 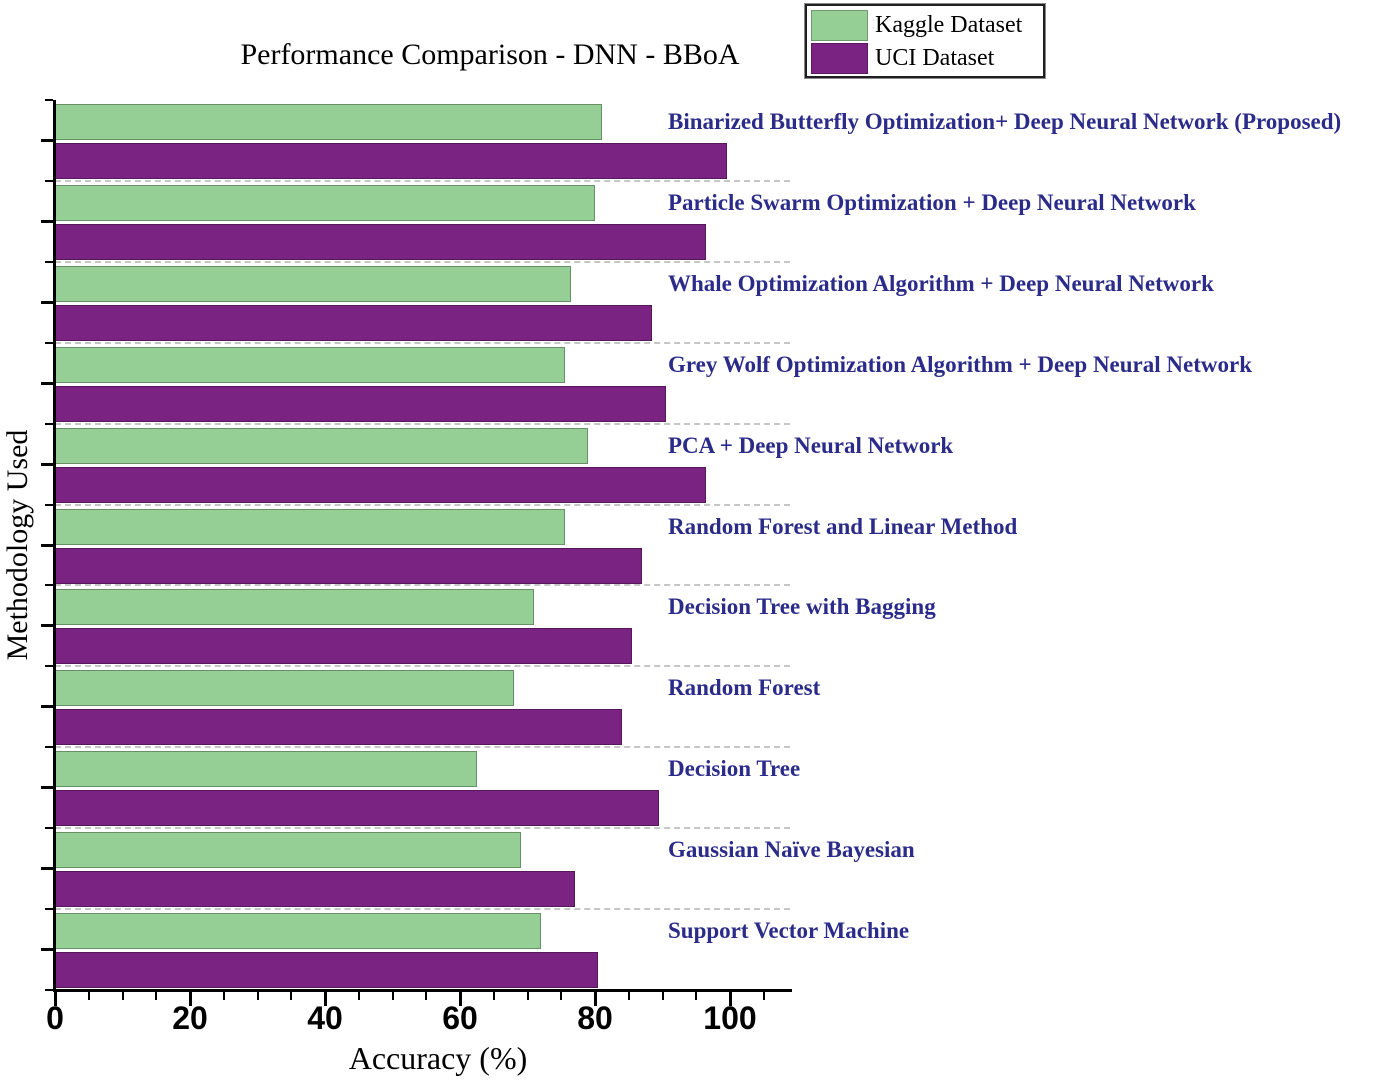 I want to click on x-tick-label: 80, so click(x=595, y=1018).